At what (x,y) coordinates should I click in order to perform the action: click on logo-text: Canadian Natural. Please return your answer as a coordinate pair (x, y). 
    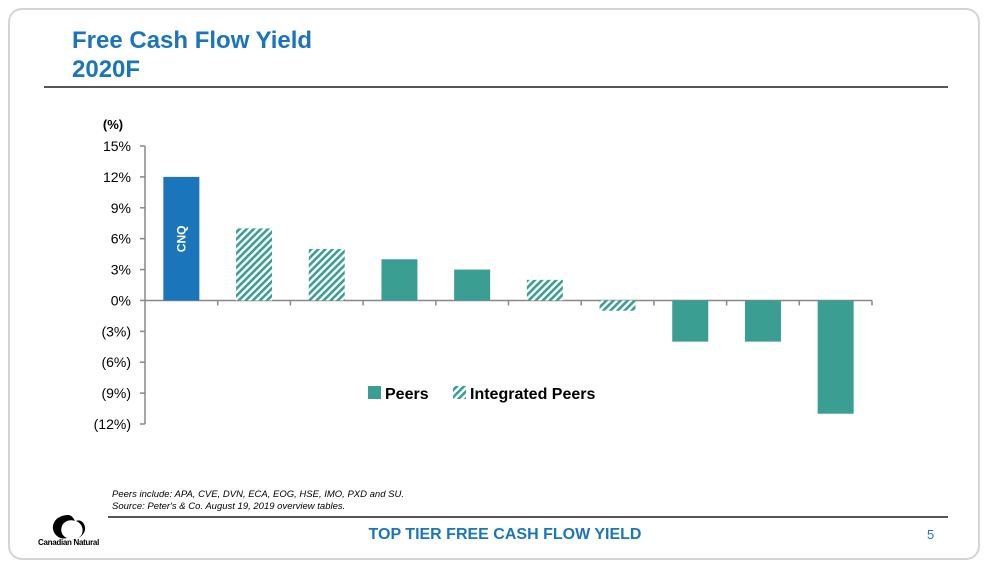
    Looking at the image, I should click on (68, 542).